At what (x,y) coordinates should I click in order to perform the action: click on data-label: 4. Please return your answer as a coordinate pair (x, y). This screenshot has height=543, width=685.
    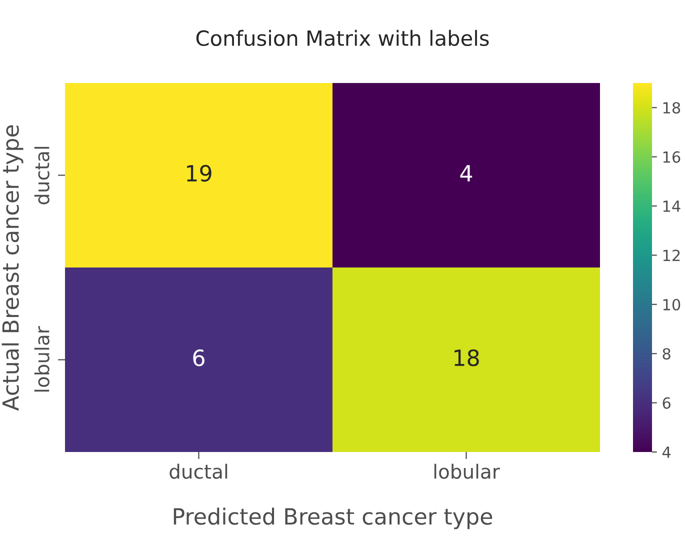
    Looking at the image, I should click on (466, 173).